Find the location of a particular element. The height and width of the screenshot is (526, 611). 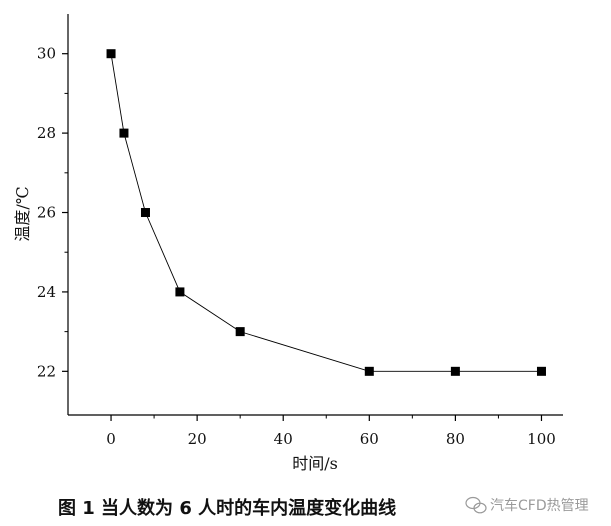

x-tick-label: 20 is located at coordinates (197, 439).